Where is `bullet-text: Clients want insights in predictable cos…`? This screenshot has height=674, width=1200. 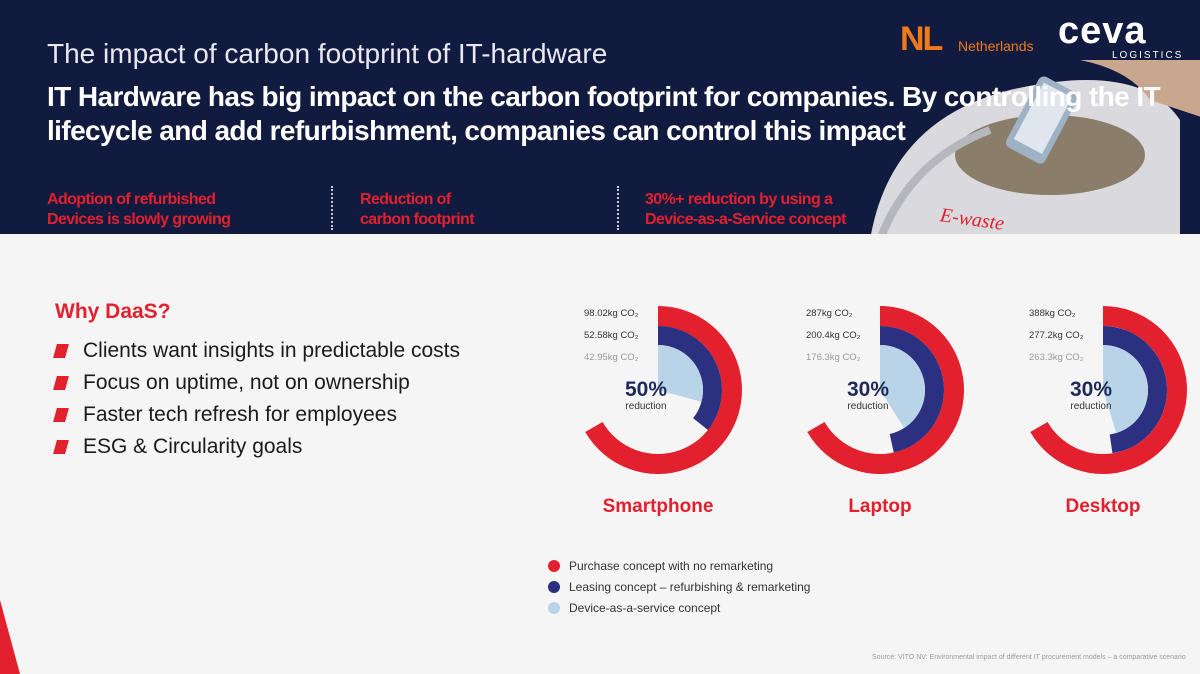 bullet-text: Clients want insights in predictable cos… is located at coordinates (272, 350).